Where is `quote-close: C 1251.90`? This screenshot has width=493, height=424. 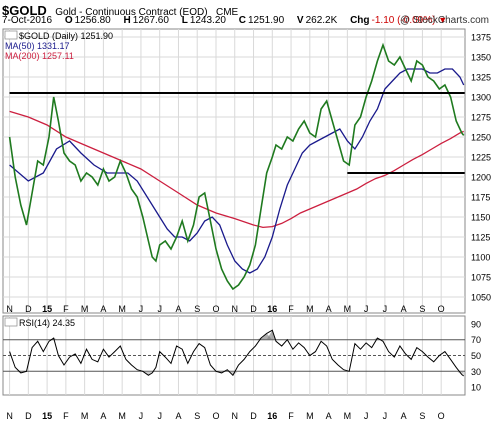 quote-close: C 1251.90 is located at coordinates (261, 20).